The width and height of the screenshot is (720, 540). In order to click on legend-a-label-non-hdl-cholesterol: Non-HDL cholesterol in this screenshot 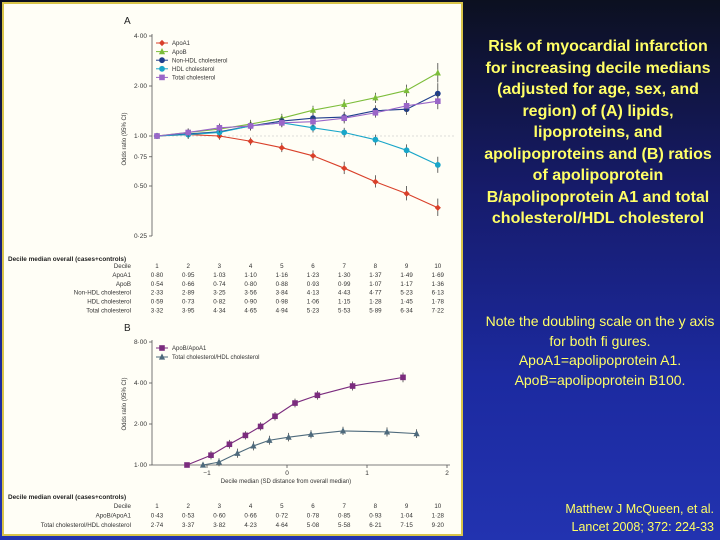, I will do `click(199, 61)`.